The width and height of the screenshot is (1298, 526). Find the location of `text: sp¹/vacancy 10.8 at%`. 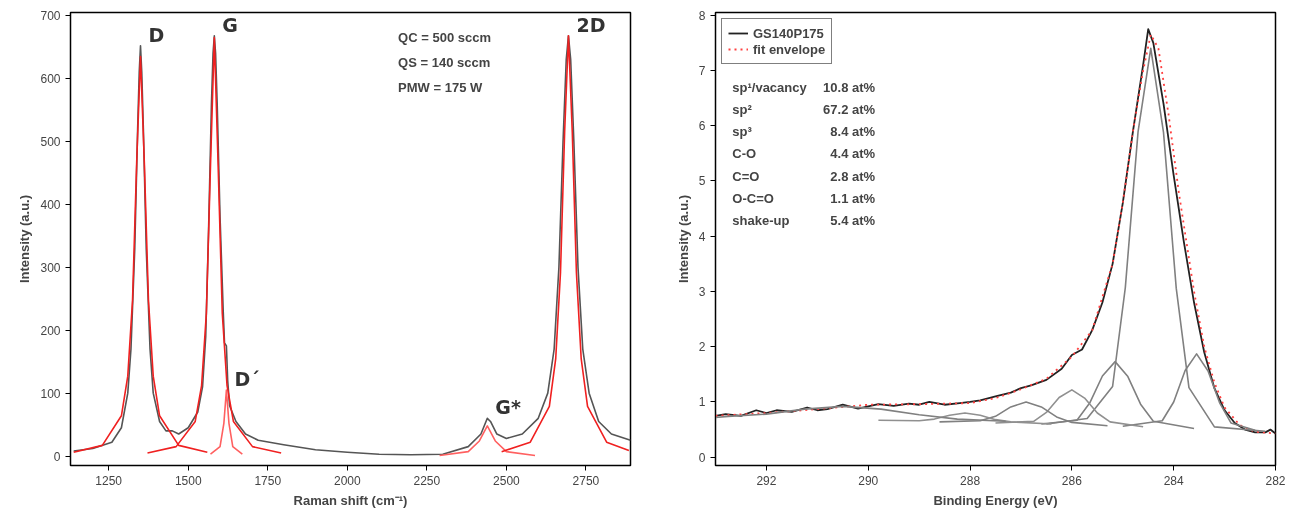

text: sp¹/vacancy 10.8 at% is located at coordinates (804, 87).